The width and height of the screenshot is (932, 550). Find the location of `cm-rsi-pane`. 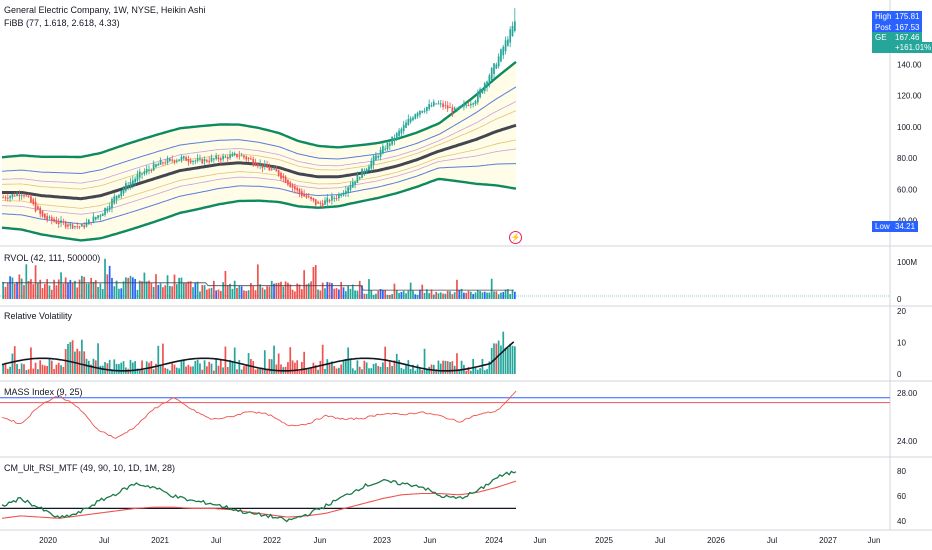

cm-rsi-pane is located at coordinates (258, 496).